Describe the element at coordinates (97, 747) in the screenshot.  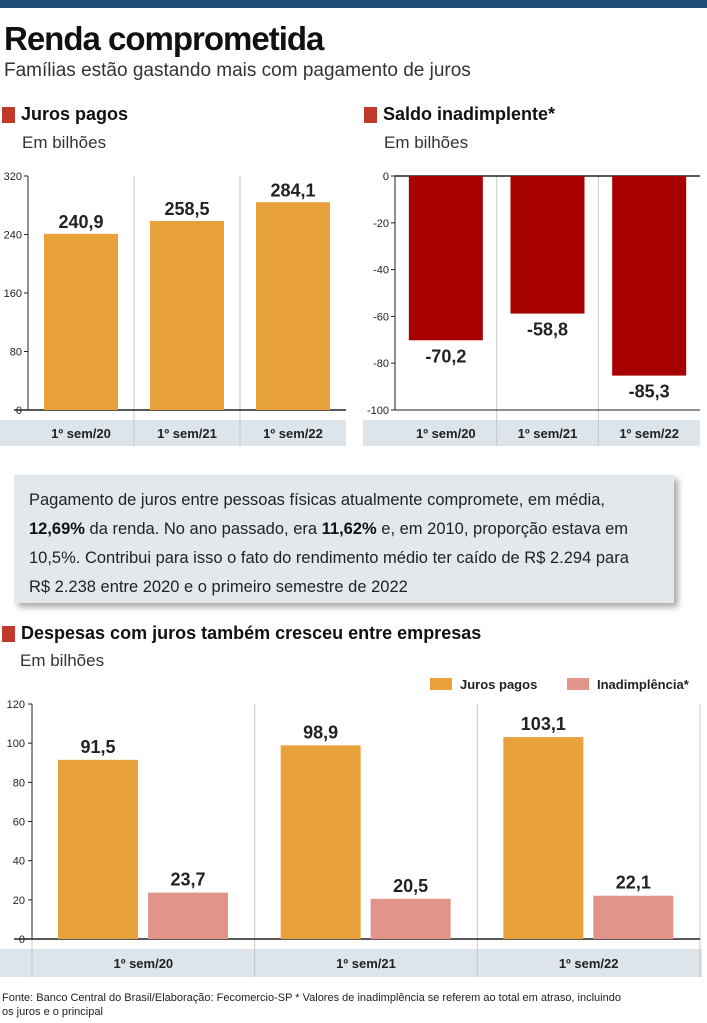
I see `data-label: 91,5` at that location.